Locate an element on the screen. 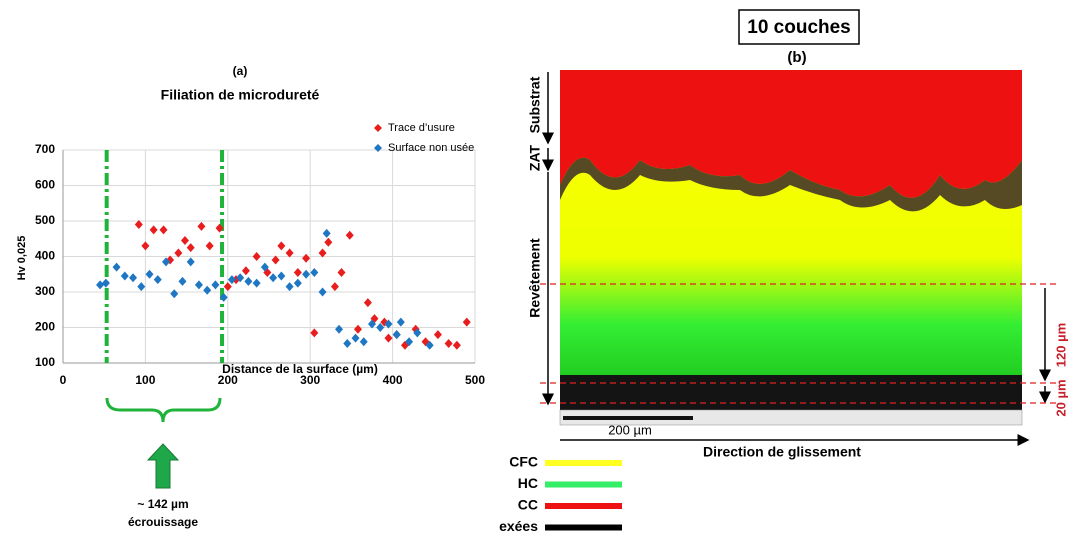 This screenshot has width=1070, height=535. y-tick-label: 300 is located at coordinates (45, 291).